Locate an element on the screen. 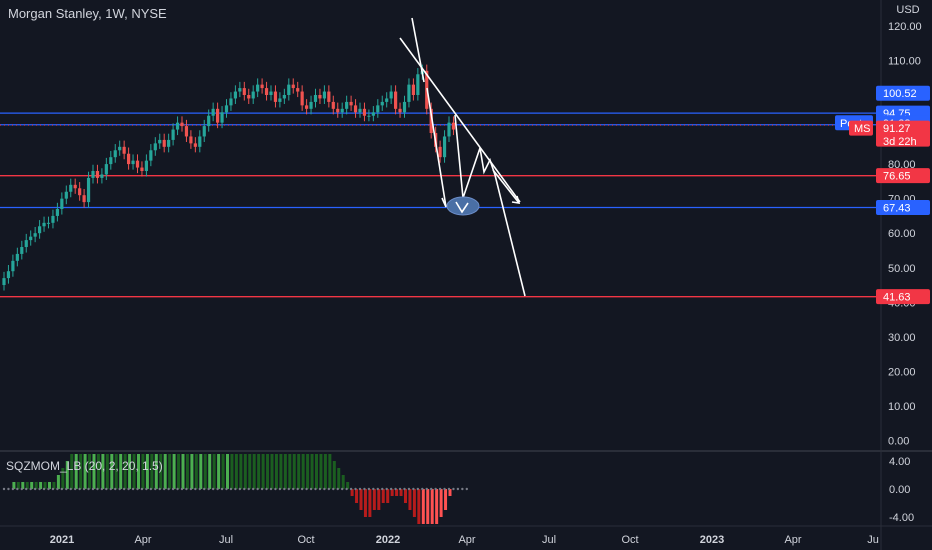  symbol-title: Morgan Stanley, 1W, NYSE is located at coordinates (87, 13).